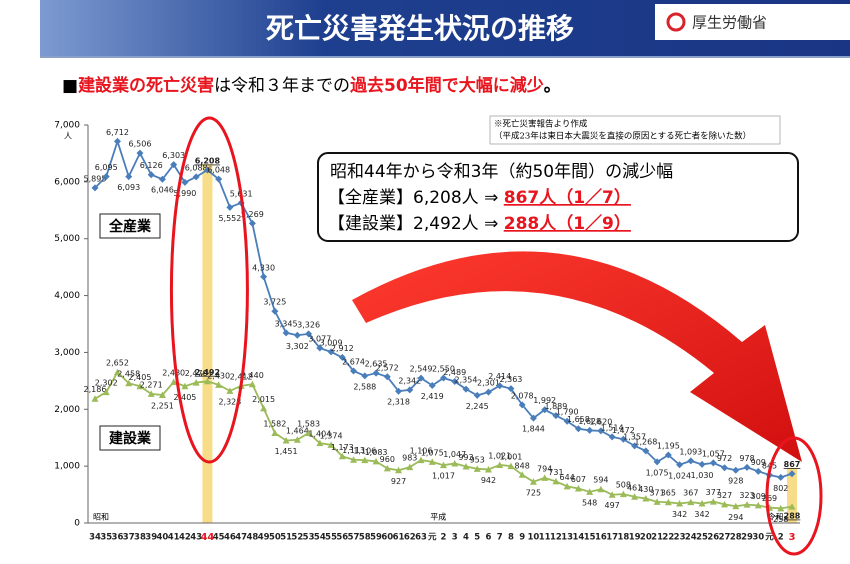 The image size is (850, 564). What do you see at coordinates (252, 375) in the screenshot?
I see `data-label: 2,440` at bounding box center [252, 375].